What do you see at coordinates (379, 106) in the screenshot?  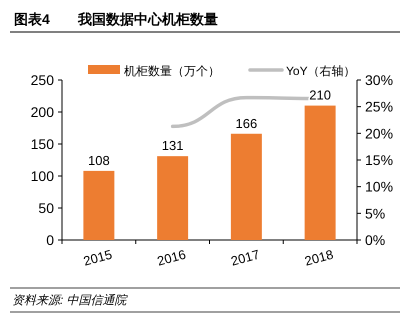 I see `y2-tick-label: 25%` at bounding box center [379, 106].